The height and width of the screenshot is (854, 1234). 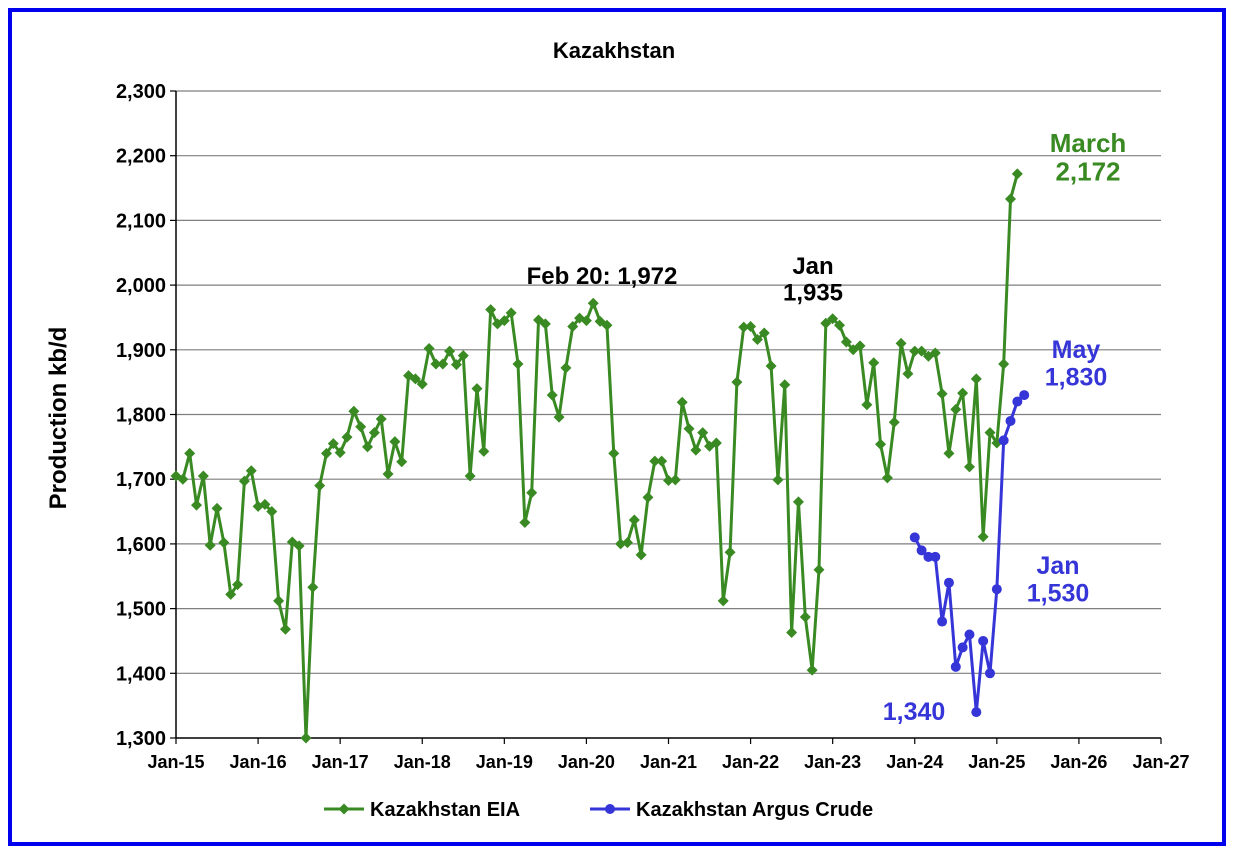 What do you see at coordinates (141, 545) in the screenshot?
I see `y-tick-label: 1,600` at bounding box center [141, 545].